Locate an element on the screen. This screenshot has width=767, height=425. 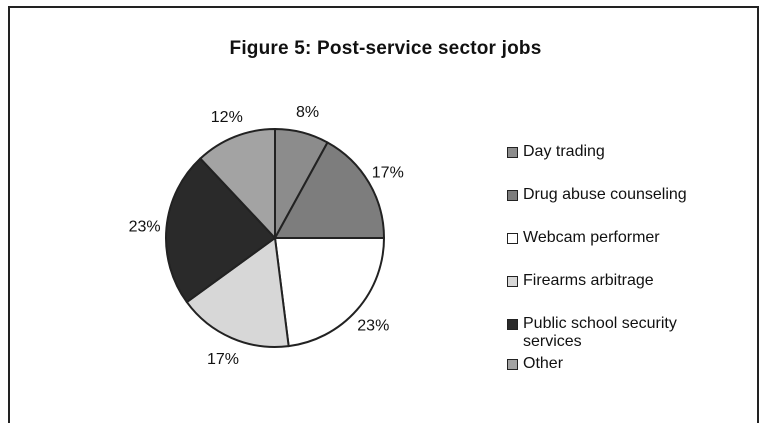
legend-item: Webcam performer is located at coordinates (583, 238).